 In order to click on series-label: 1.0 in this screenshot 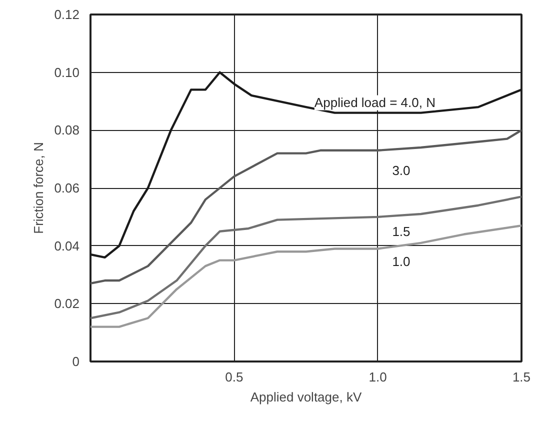, I will do `click(401, 262)`.